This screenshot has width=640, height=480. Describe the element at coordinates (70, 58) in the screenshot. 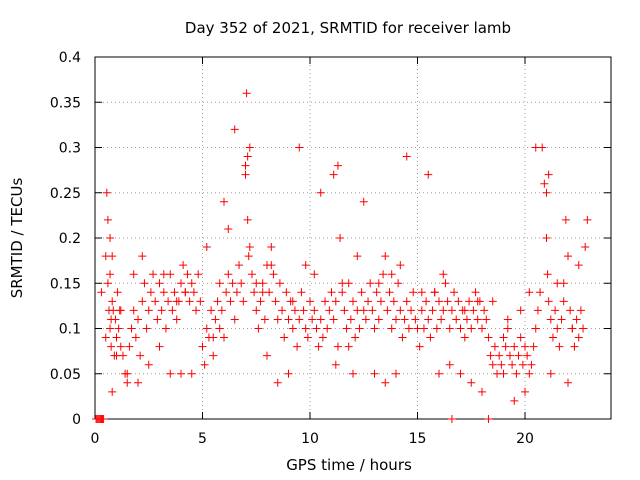

I see `y-tick-label: 0.4` at that location.